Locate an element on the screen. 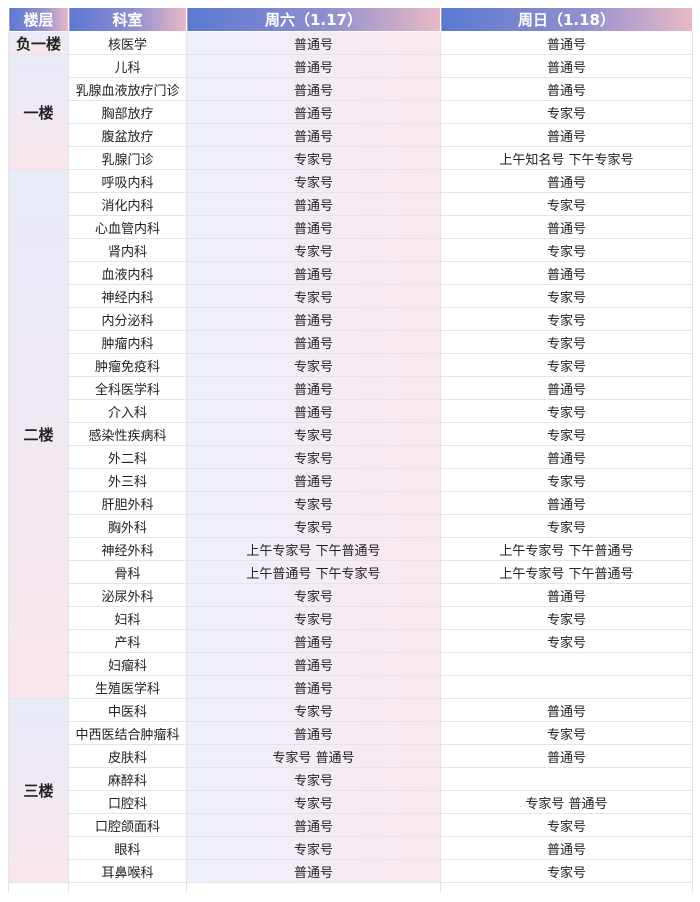  header-floor: 楼层 is located at coordinates (38, 19).